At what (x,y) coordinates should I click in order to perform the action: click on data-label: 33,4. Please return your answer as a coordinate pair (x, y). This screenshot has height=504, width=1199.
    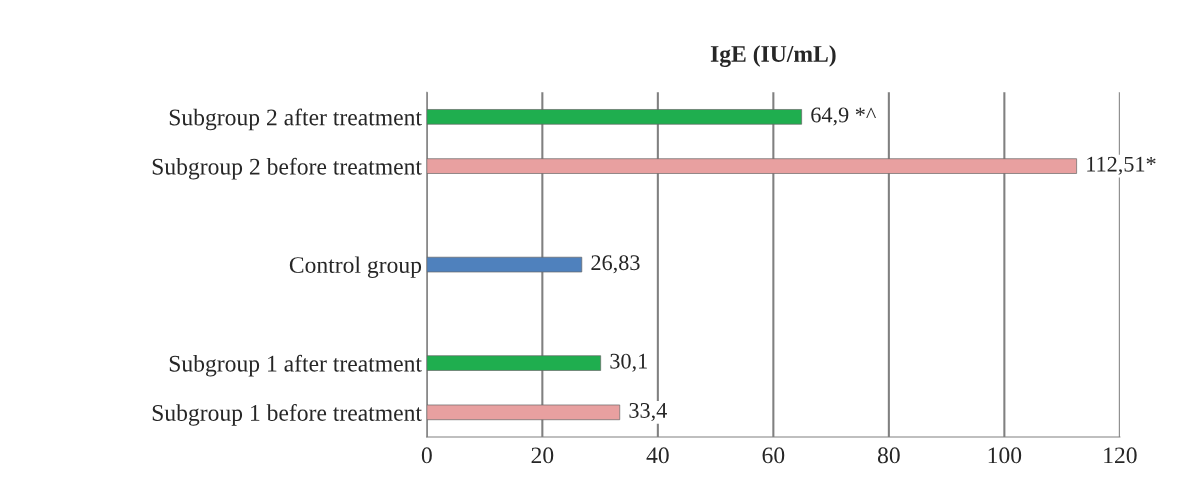
    Looking at the image, I should click on (648, 412).